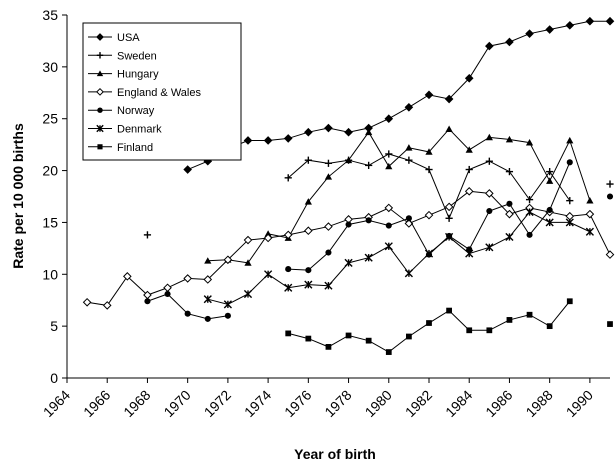  Describe the element at coordinates (136, 111) in the screenshot. I see `legend-label: Norway` at that location.